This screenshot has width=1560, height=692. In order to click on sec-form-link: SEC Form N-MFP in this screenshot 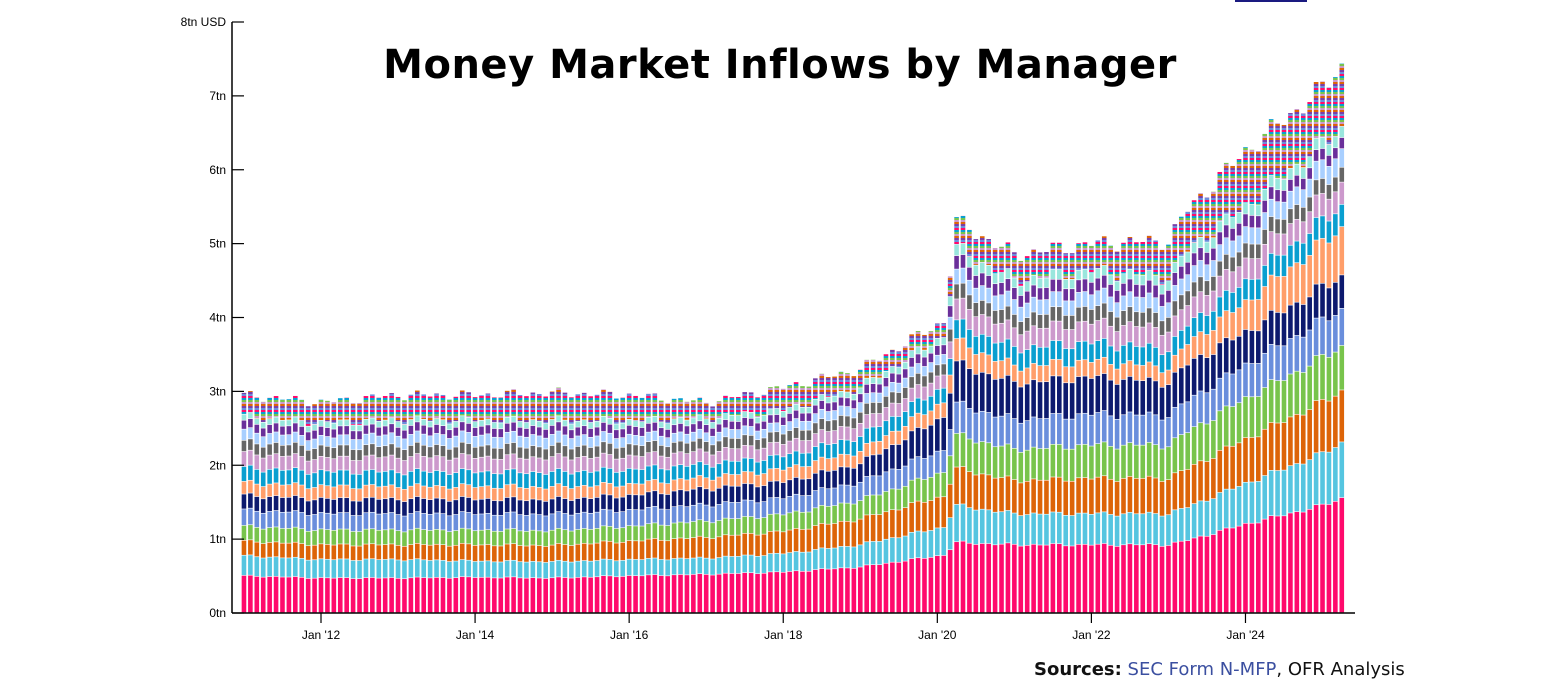, I will do `click(1202, 669)`.